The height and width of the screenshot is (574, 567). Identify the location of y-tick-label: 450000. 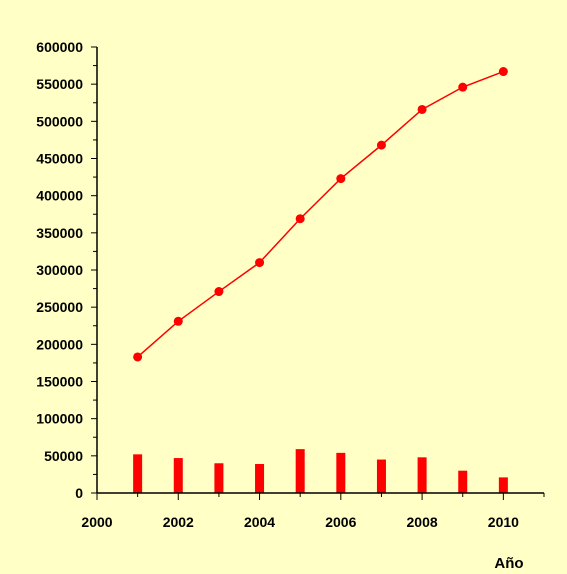
(59, 159).